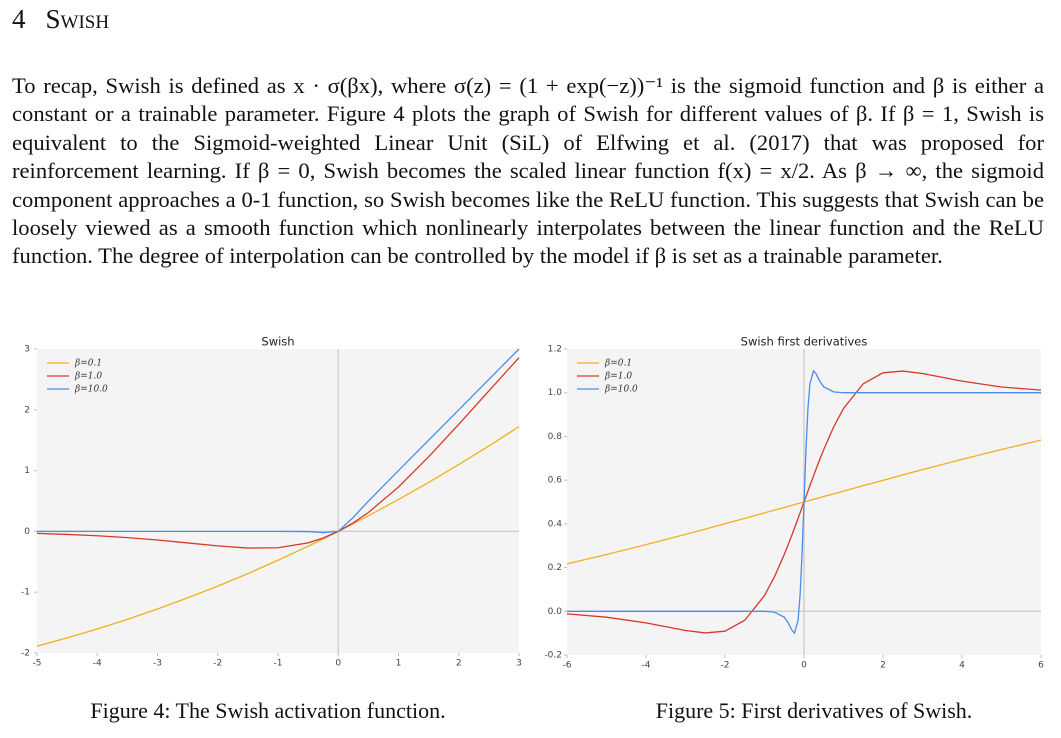 The width and height of the screenshot is (1061, 738). What do you see at coordinates (25, 654) in the screenshot?
I see `y-tick-label: -2` at bounding box center [25, 654].